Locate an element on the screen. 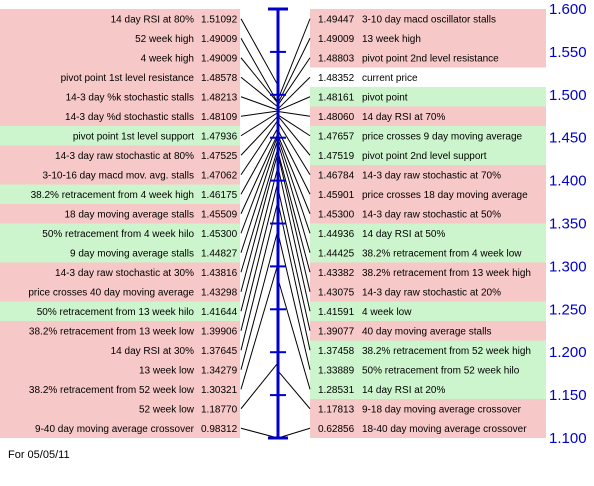 This screenshot has width=594, height=486. left-value: 1.41644 is located at coordinates (219, 312).